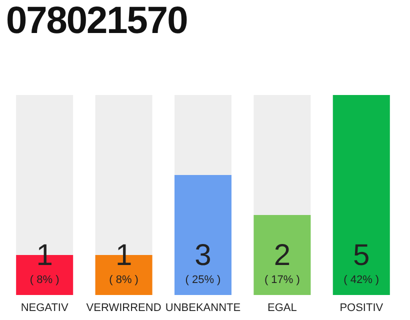 The width and height of the screenshot is (410, 320). What do you see at coordinates (203, 280) in the screenshot?
I see `annotation: ( 25% )` at bounding box center [203, 280].